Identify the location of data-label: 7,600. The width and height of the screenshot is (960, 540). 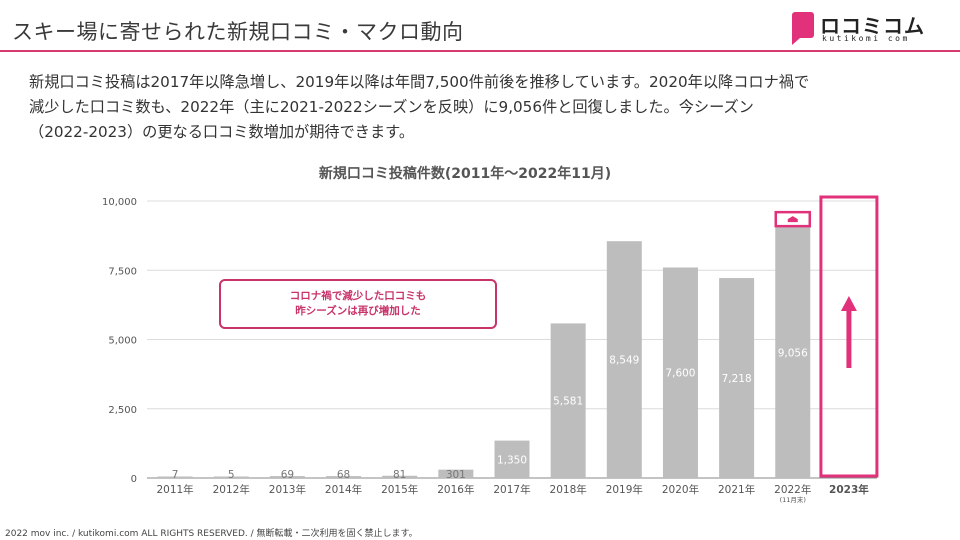
(680, 374).